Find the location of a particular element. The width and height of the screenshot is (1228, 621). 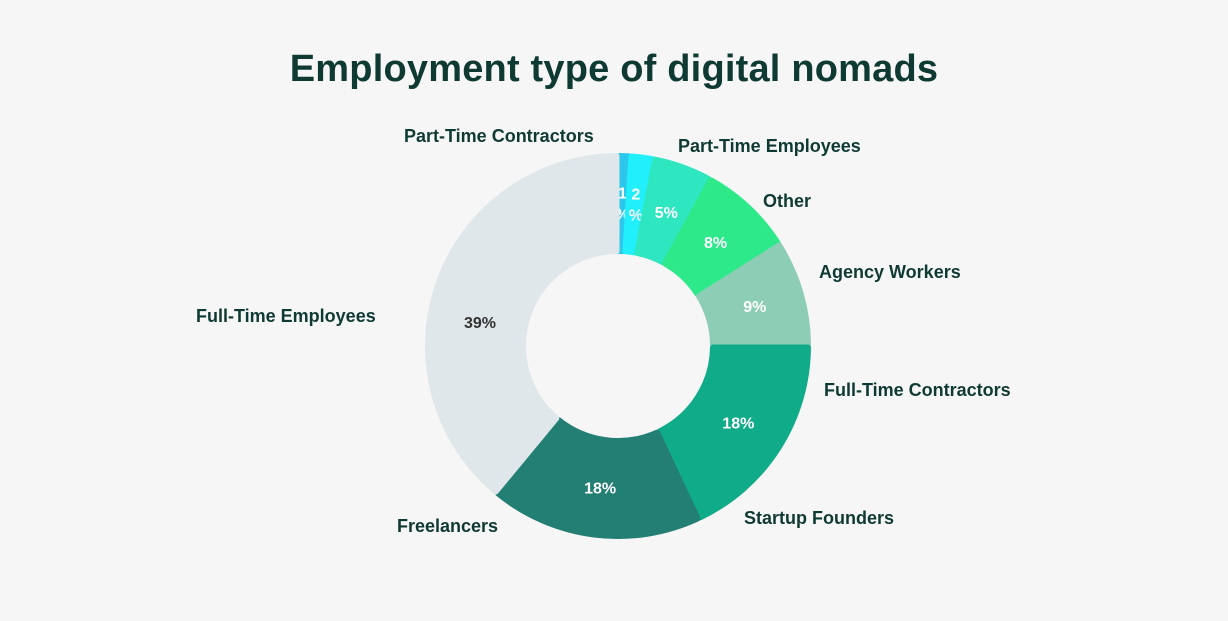

label-other: Other is located at coordinates (787, 201).